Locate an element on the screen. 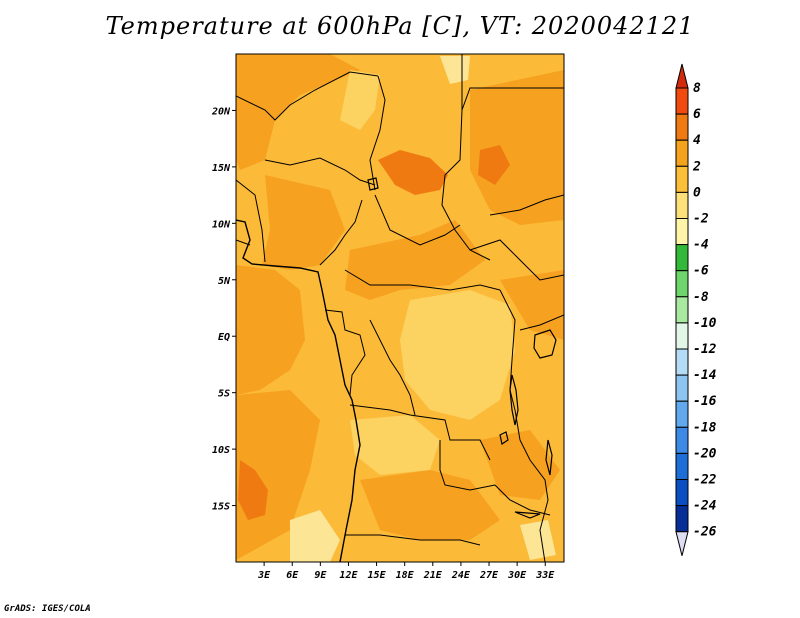 Image resolution: width=800 pixels, height=618 pixels. lake-victoria-icon is located at coordinates (545, 344).